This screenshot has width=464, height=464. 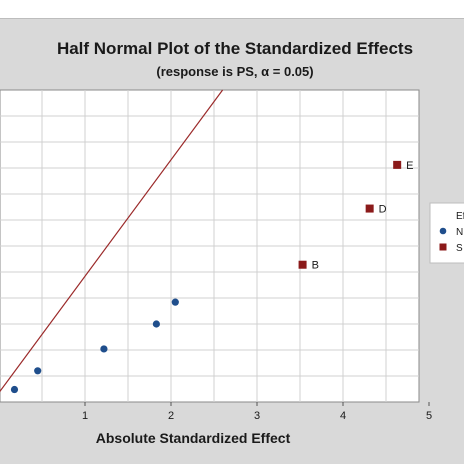 What do you see at coordinates (343, 416) in the screenshot?
I see `x-tick-label: 4` at bounding box center [343, 416].